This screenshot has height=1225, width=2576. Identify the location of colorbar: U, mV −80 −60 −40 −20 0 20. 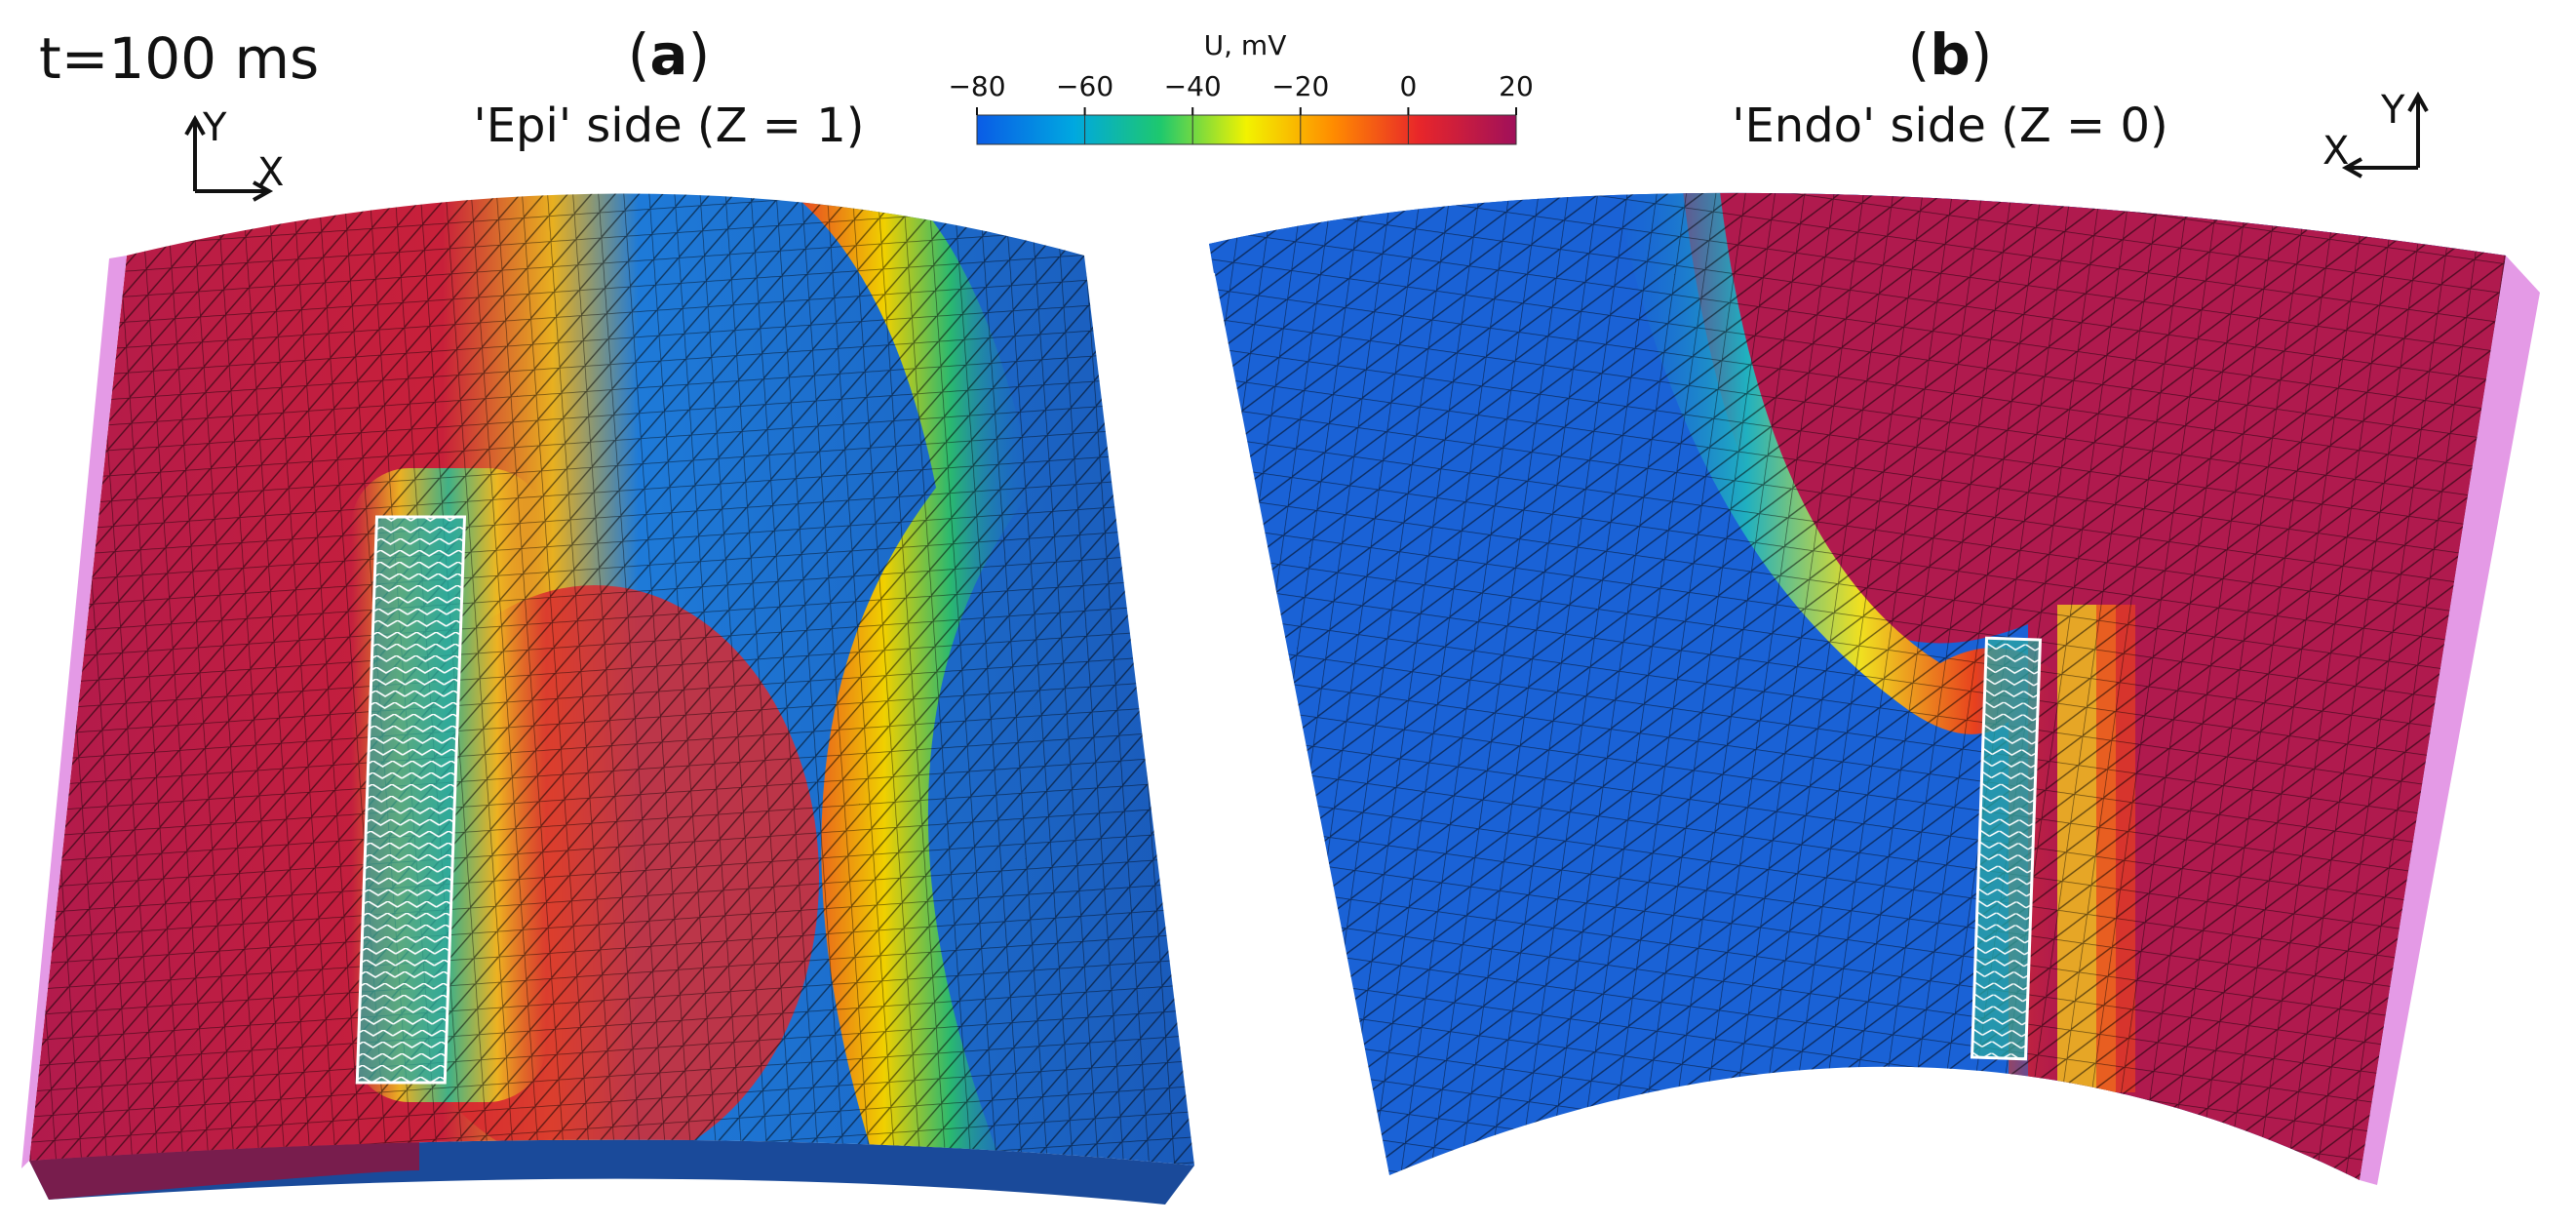
(1241, 87).